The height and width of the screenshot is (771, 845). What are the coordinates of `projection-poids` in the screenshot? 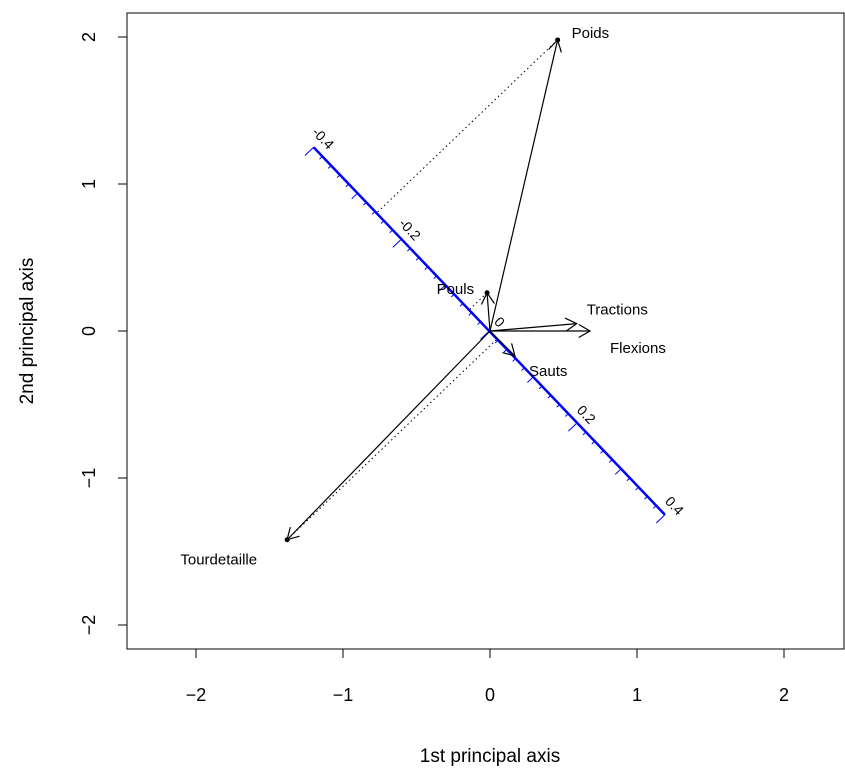 It's located at (467, 126).